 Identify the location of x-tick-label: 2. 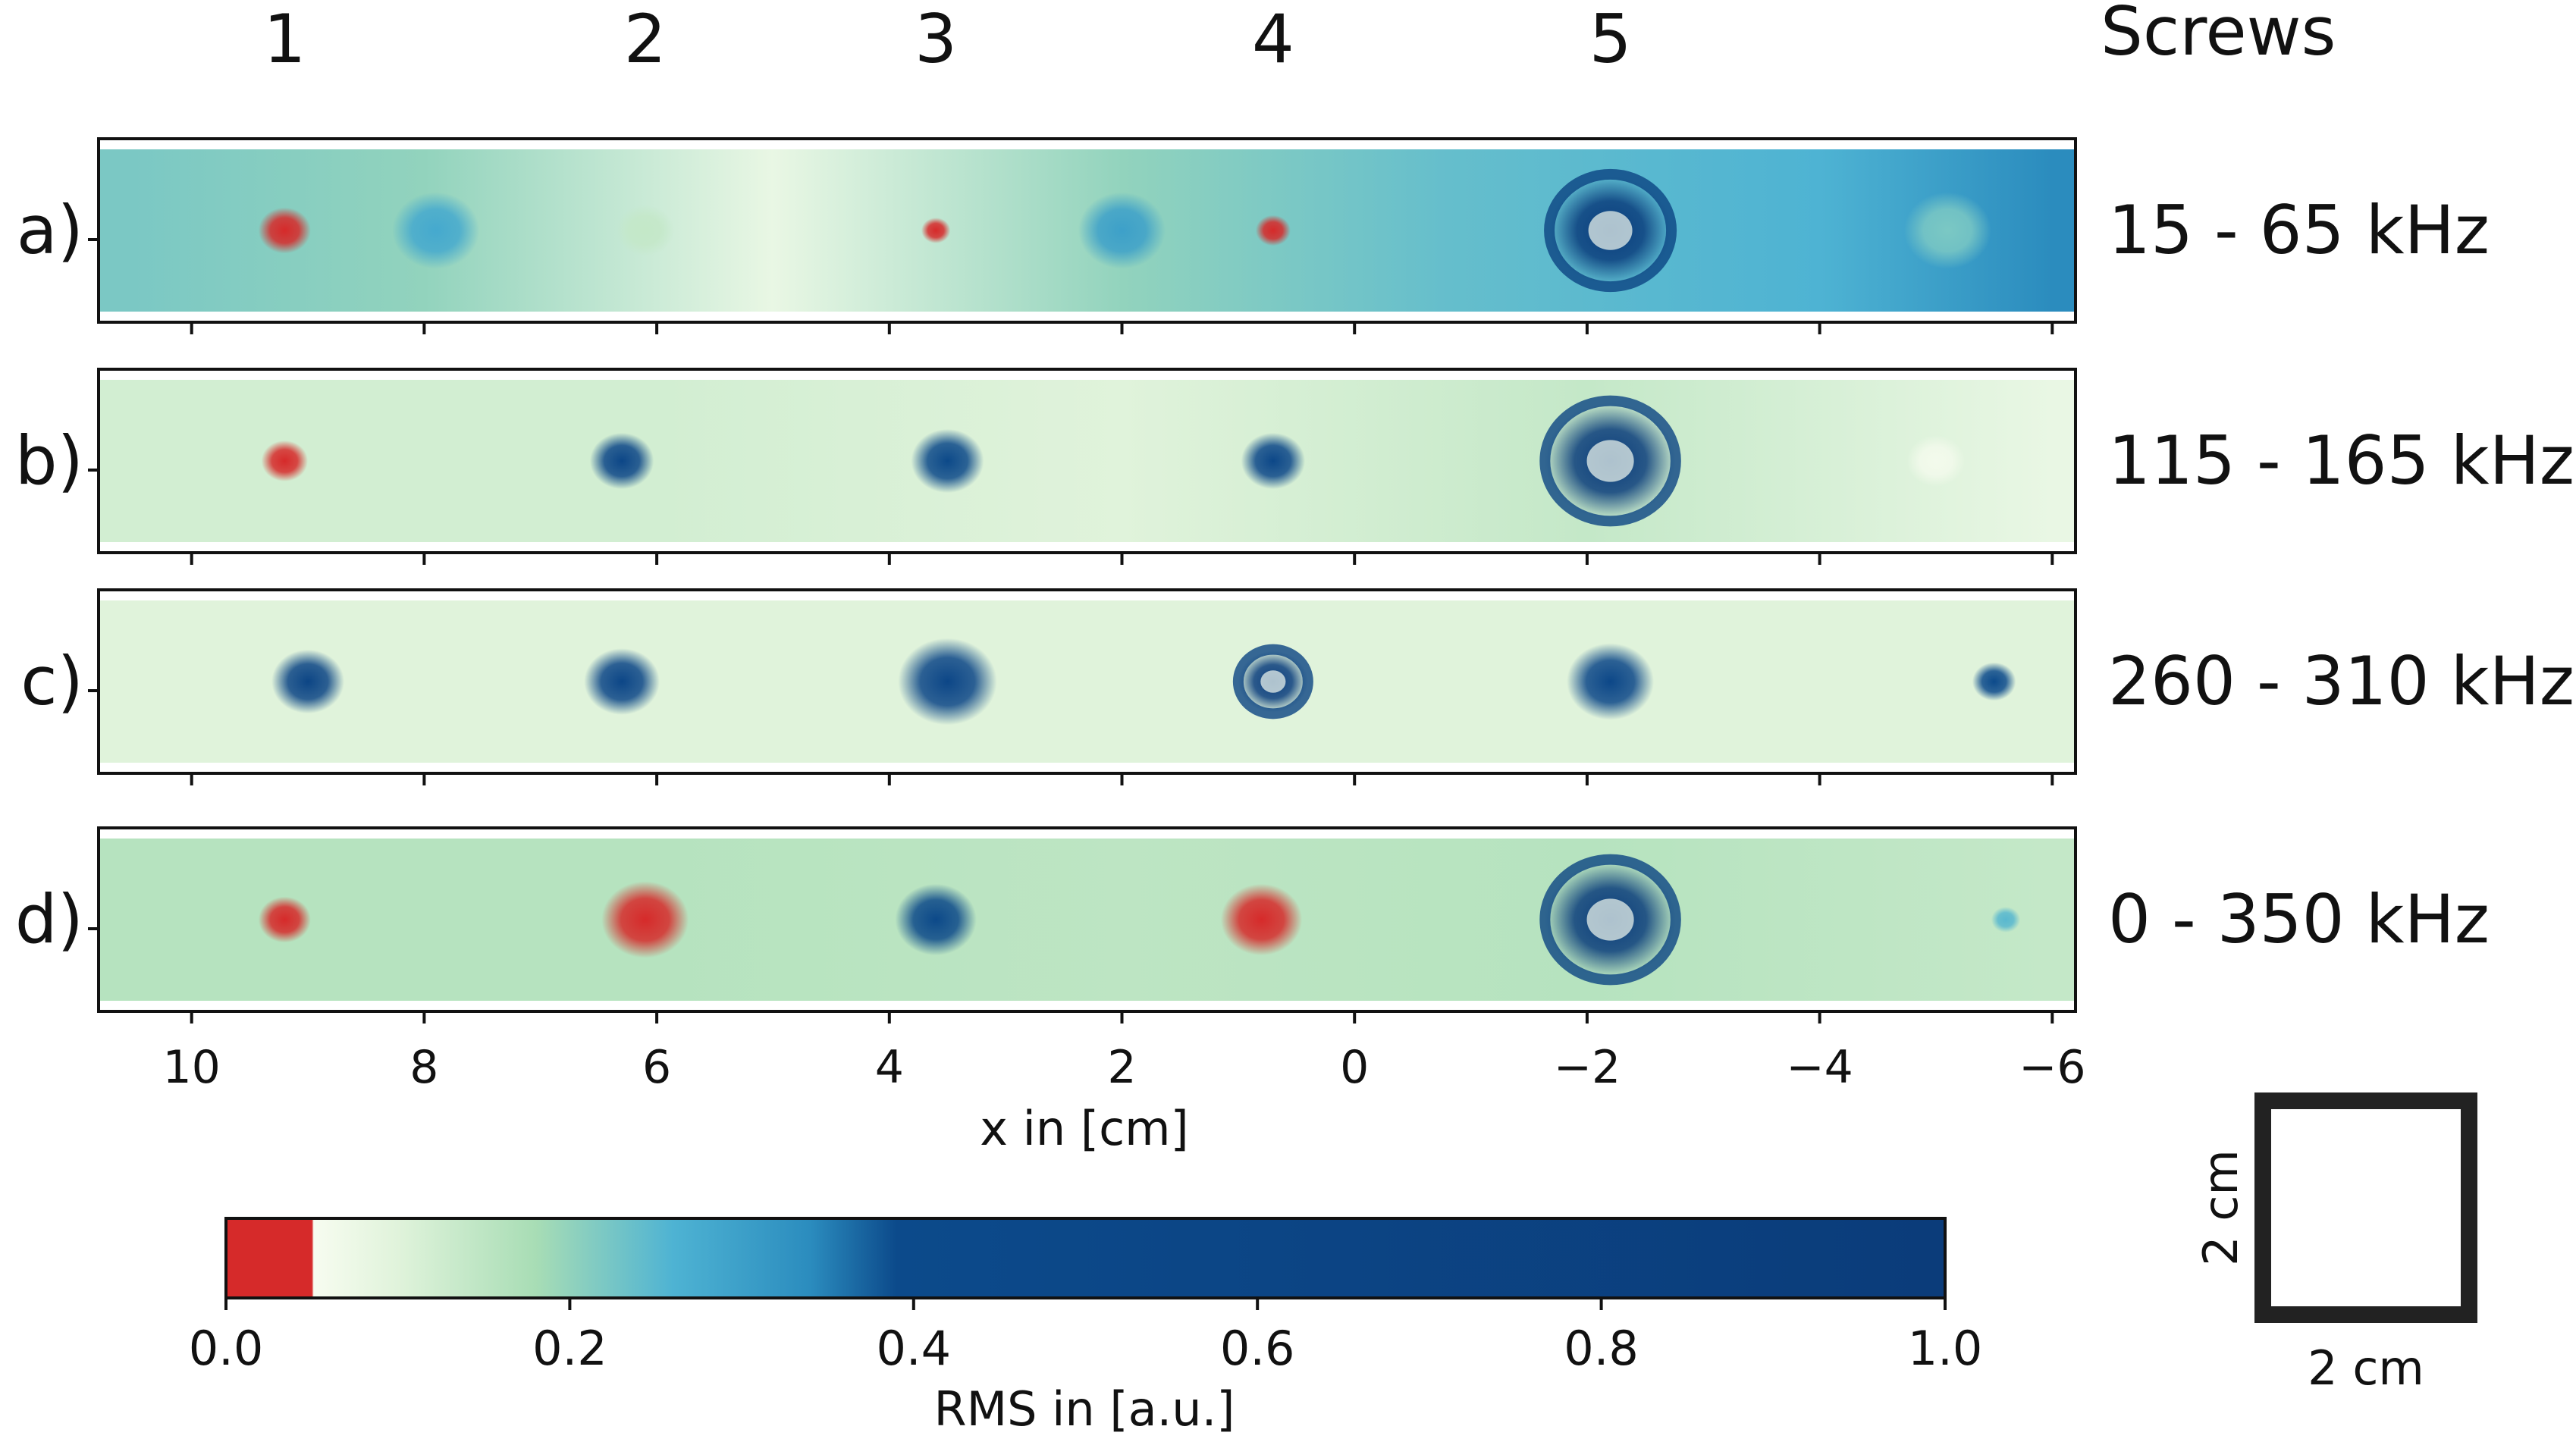
(1121, 1067).